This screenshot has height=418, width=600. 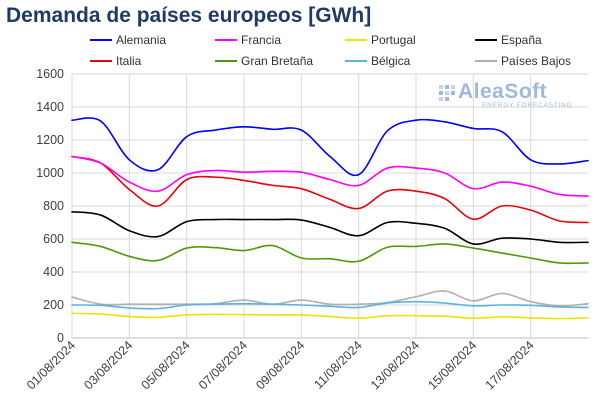 What do you see at coordinates (50, 107) in the screenshot?
I see `y-tick-label: 1400` at bounding box center [50, 107].